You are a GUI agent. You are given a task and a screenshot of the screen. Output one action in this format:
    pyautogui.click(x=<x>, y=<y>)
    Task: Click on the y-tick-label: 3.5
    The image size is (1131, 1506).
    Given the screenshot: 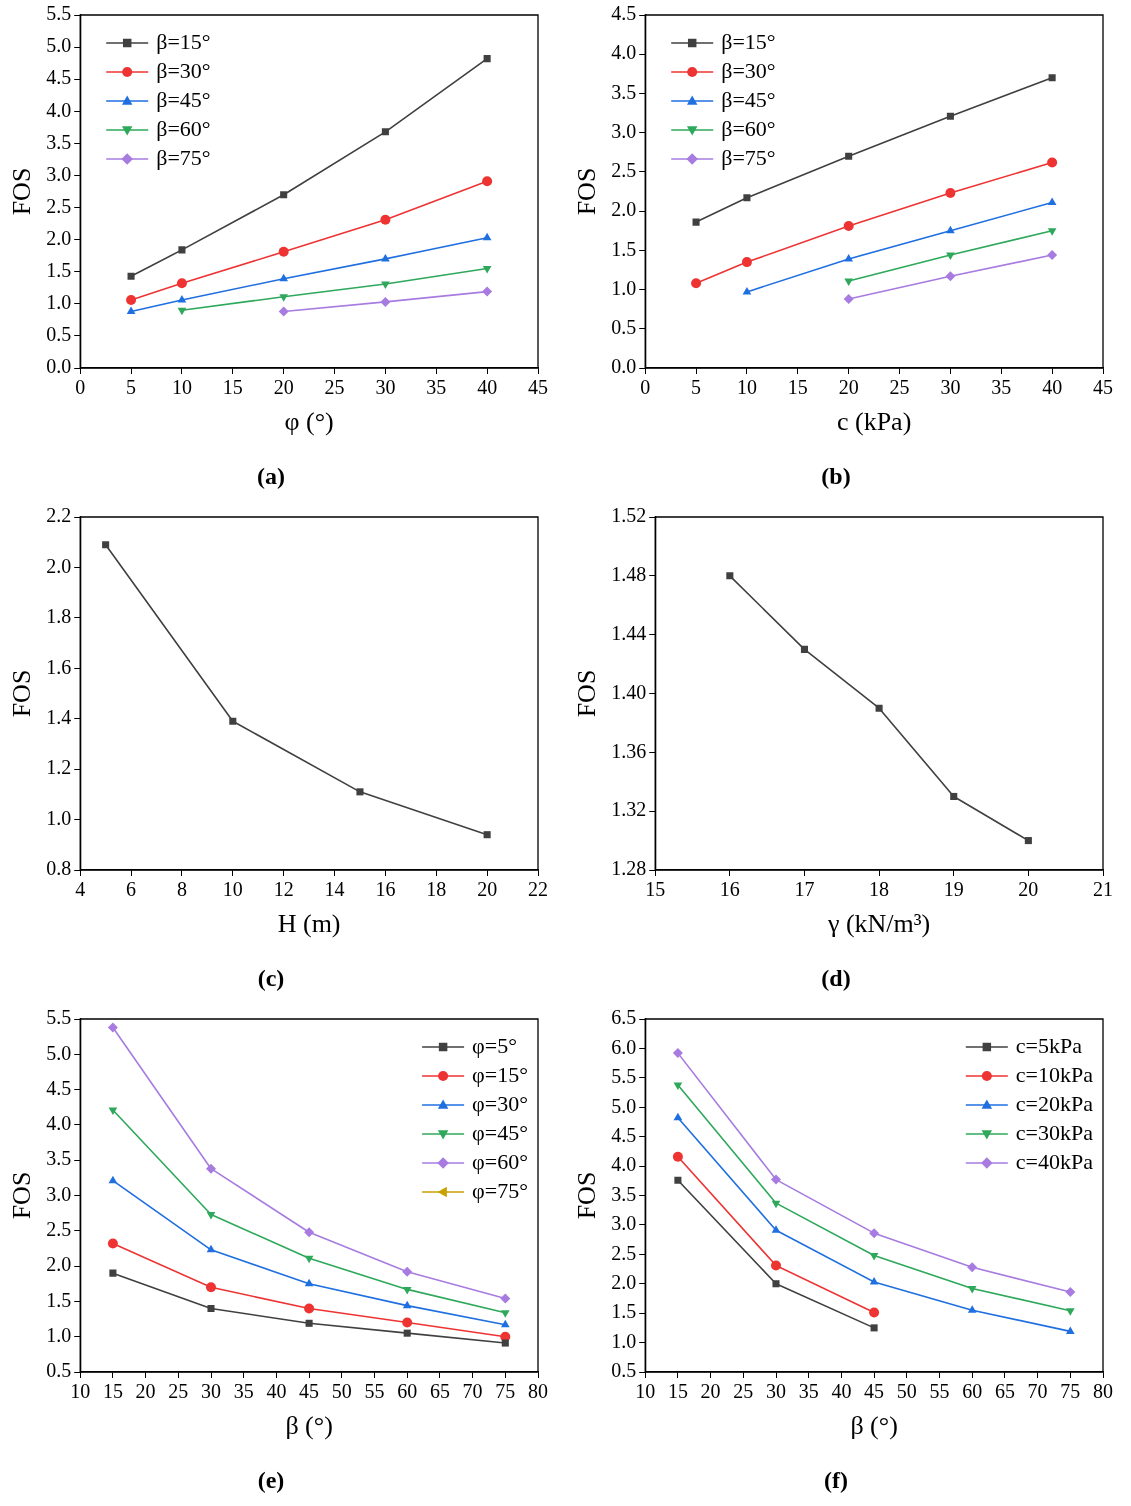 What is the action you would take?
    pyautogui.click(x=59, y=141)
    